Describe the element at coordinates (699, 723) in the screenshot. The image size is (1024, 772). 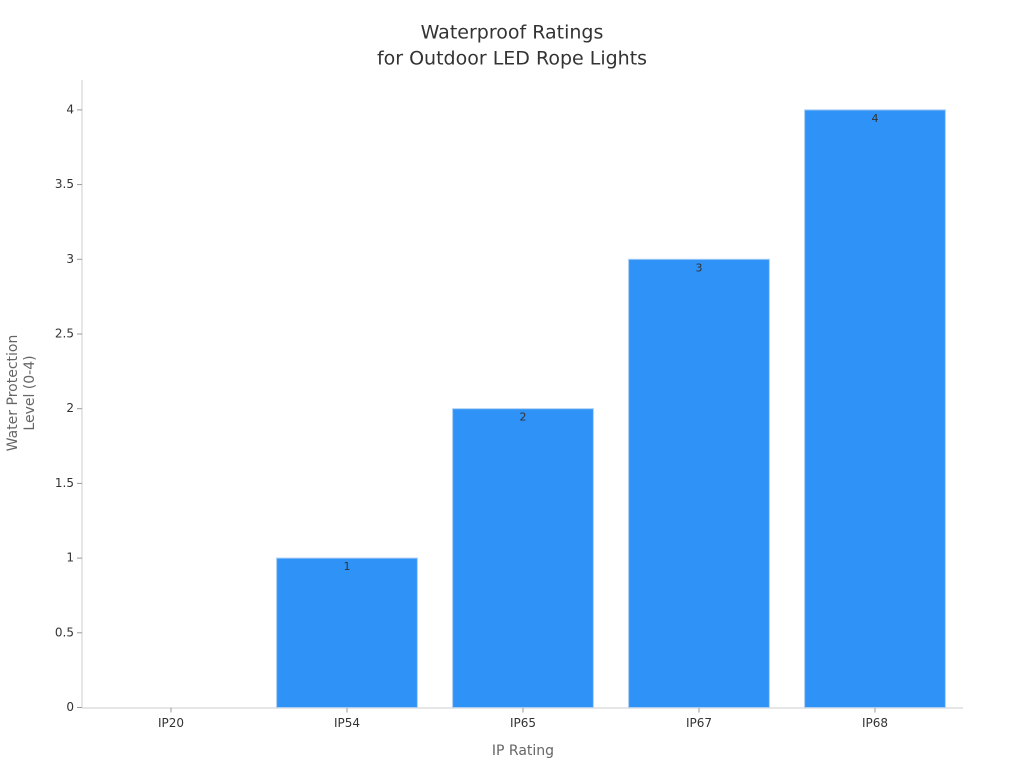
I see `x-tick-label: IP67` at that location.